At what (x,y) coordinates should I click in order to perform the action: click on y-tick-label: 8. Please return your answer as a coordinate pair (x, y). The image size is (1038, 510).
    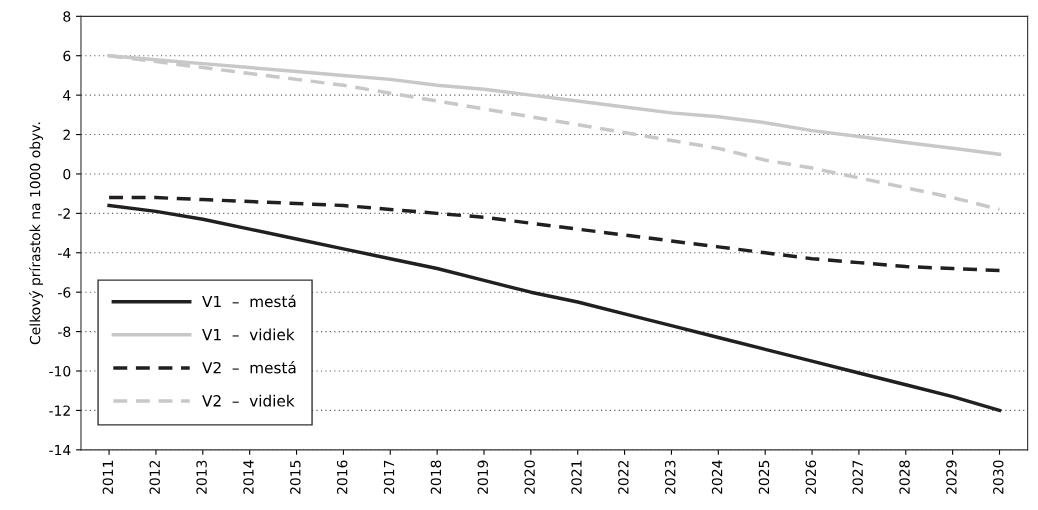
    Looking at the image, I should click on (67, 16).